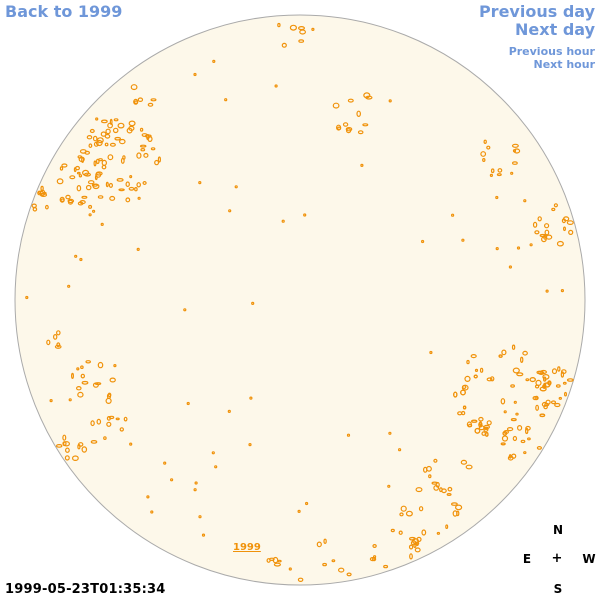 Image resolution: width=600 pixels, height=600 pixels. Describe the element at coordinates (555, 29) in the screenshot. I see `next-day-link: Next day` at that location.